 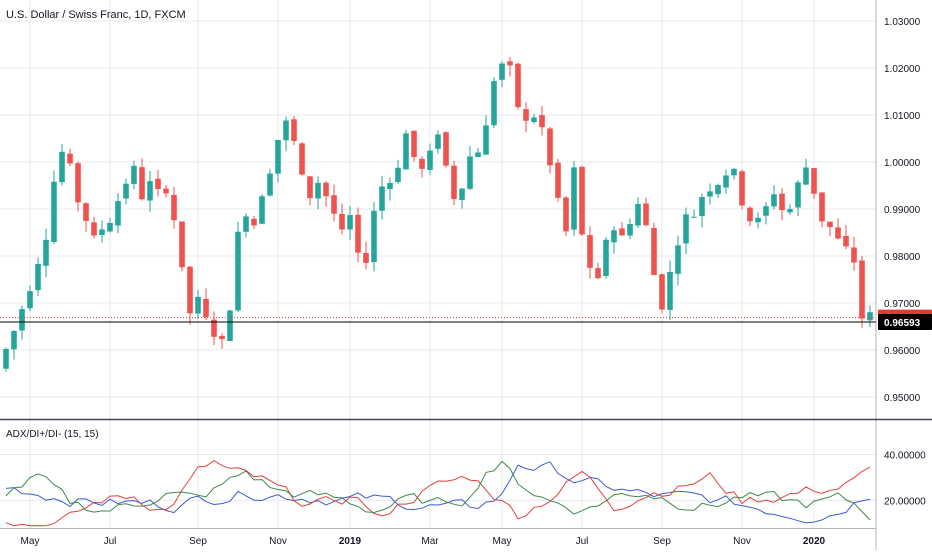 I want to click on y-tick-label: 1.00000, so click(x=902, y=163).